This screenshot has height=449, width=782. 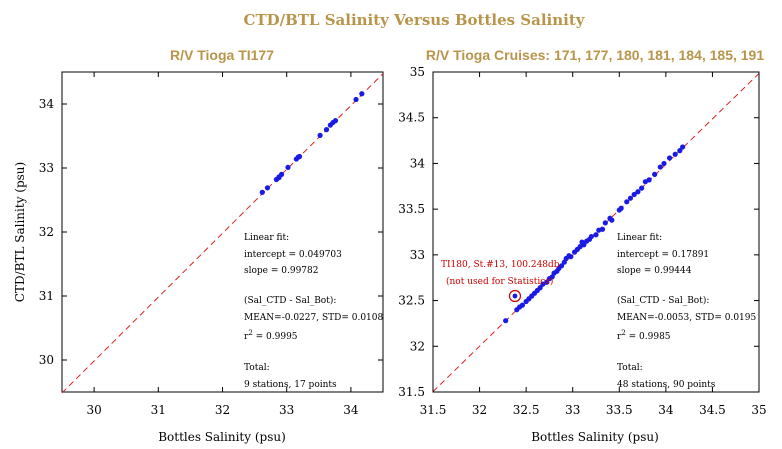 I want to click on left-x-tick-label: 34, so click(x=351, y=410).